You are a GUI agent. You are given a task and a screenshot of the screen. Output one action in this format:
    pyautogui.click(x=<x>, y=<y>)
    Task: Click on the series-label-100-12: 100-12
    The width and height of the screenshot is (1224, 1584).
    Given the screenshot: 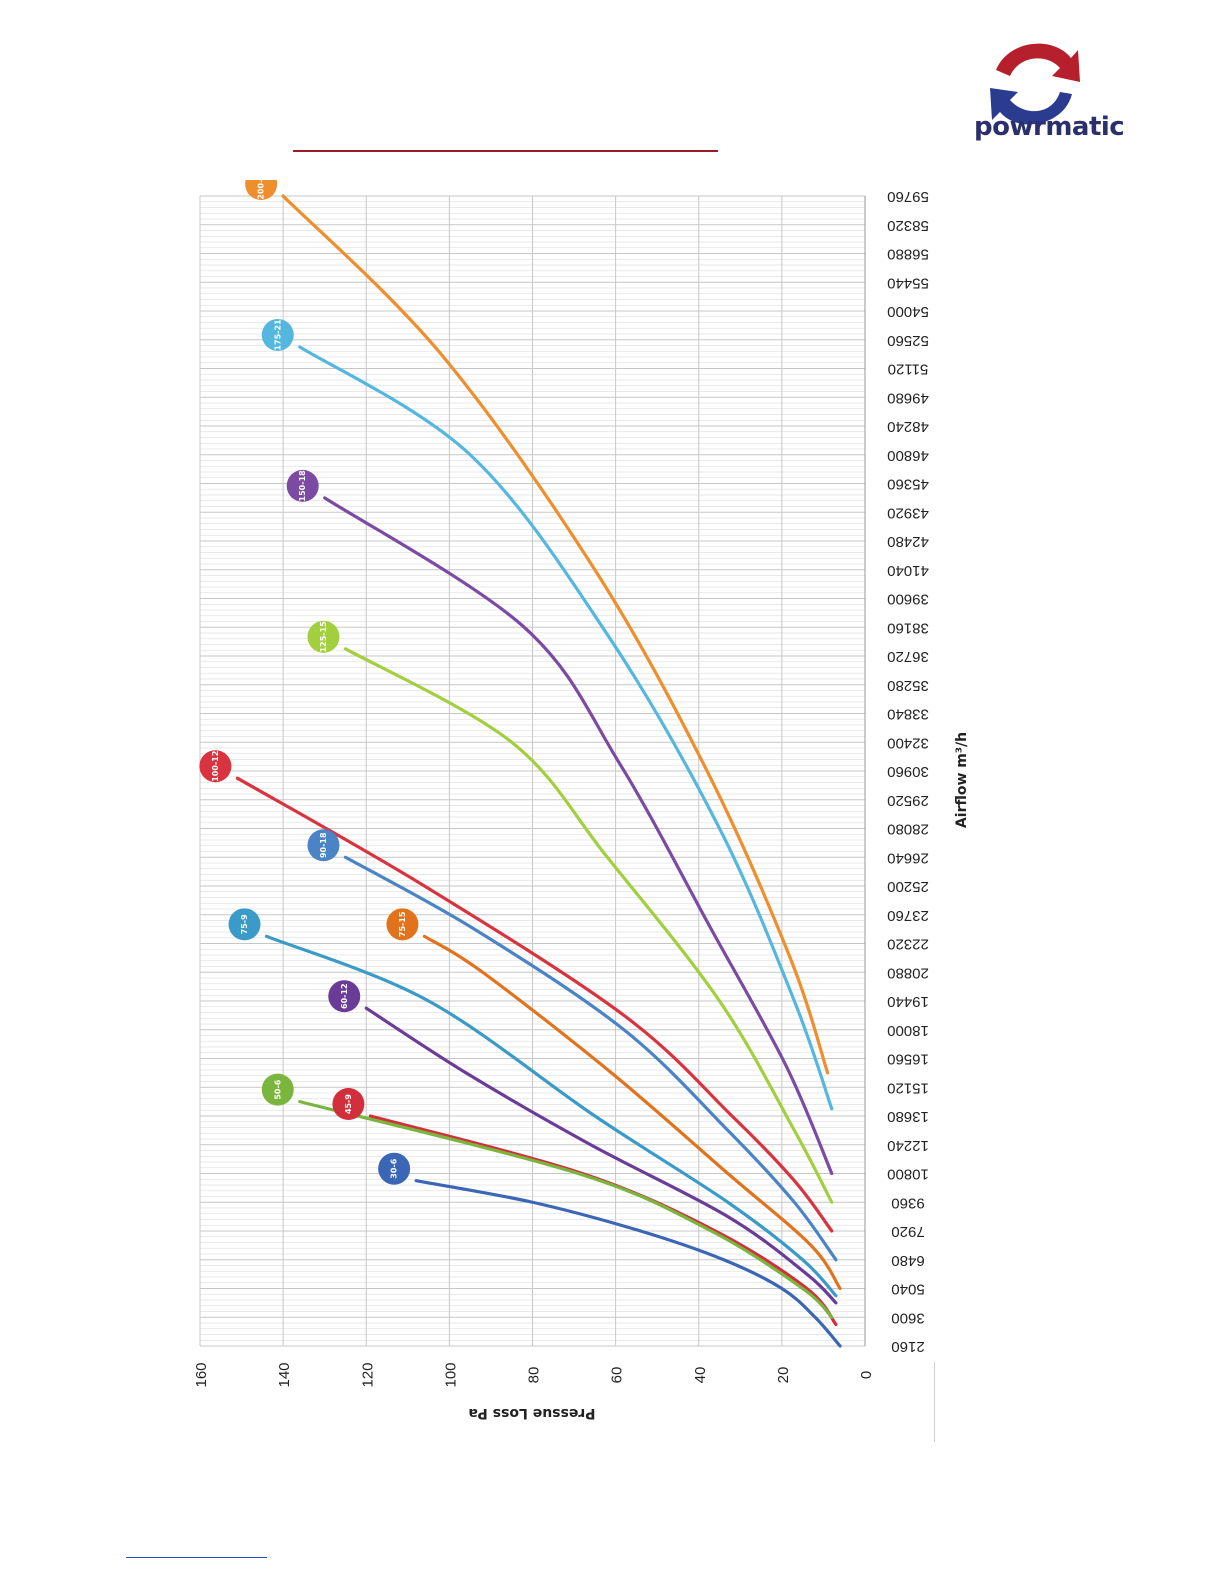 What is the action you would take?
    pyautogui.click(x=215, y=766)
    